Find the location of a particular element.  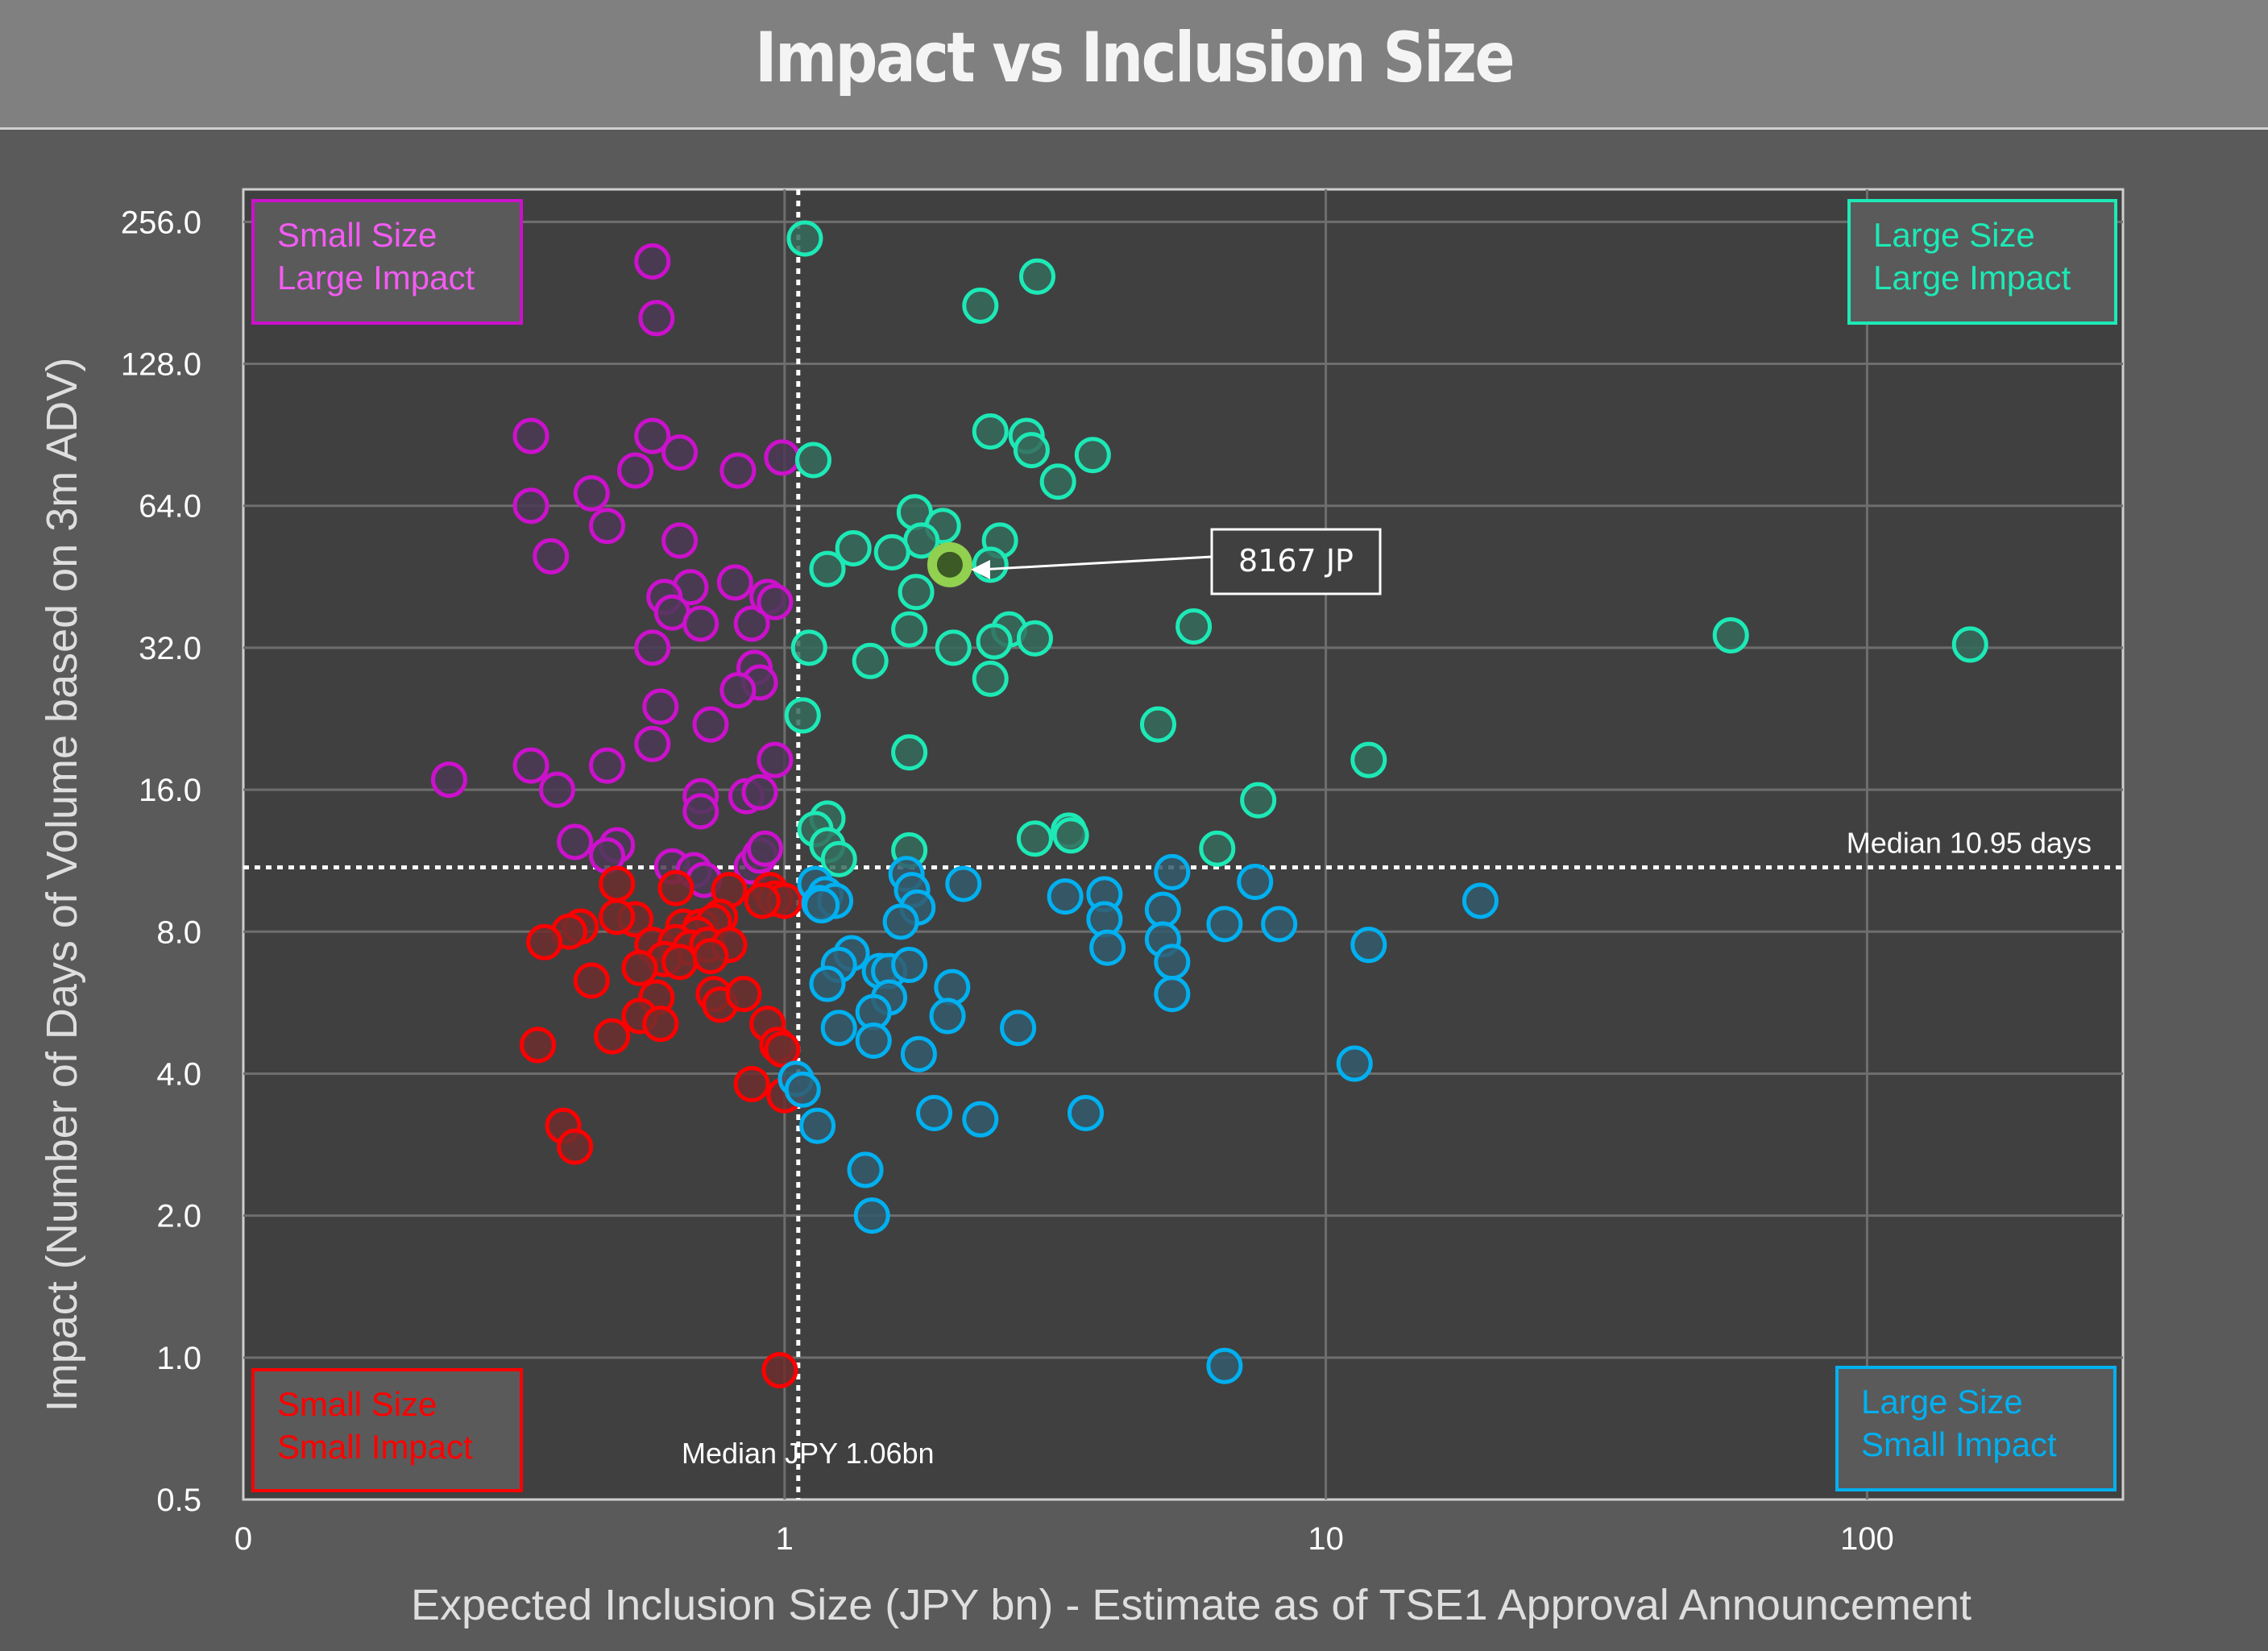

callout-box is located at coordinates (1296, 562).